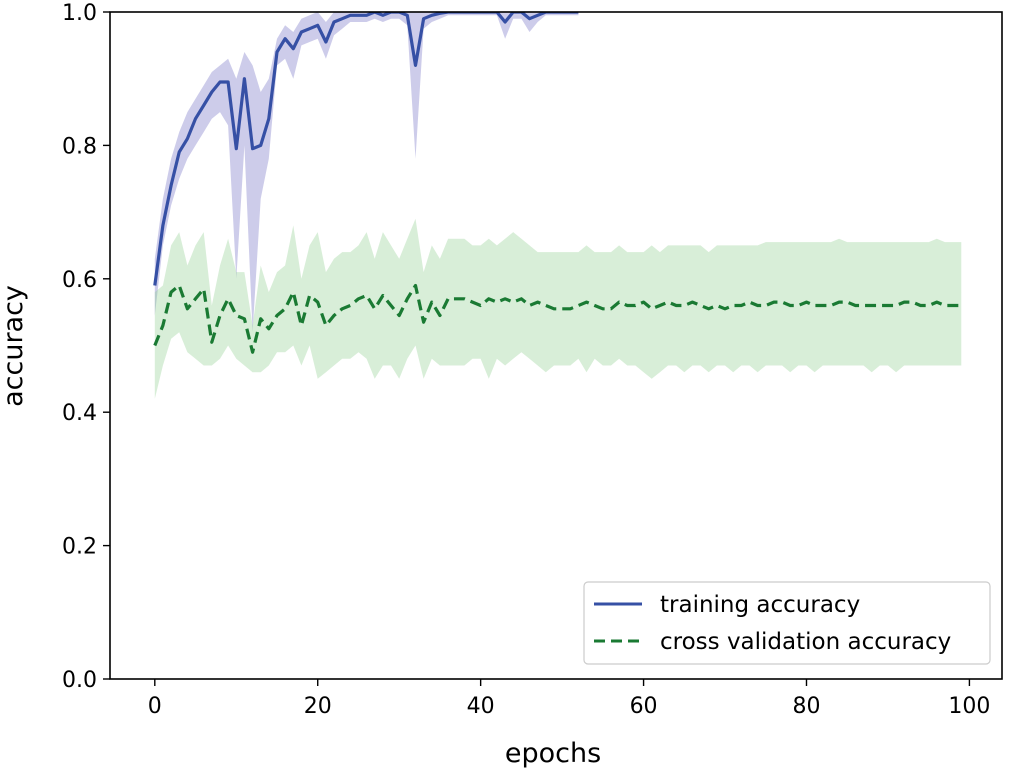  What do you see at coordinates (644, 706) in the screenshot?
I see `x-tick-label: 60` at bounding box center [644, 706].